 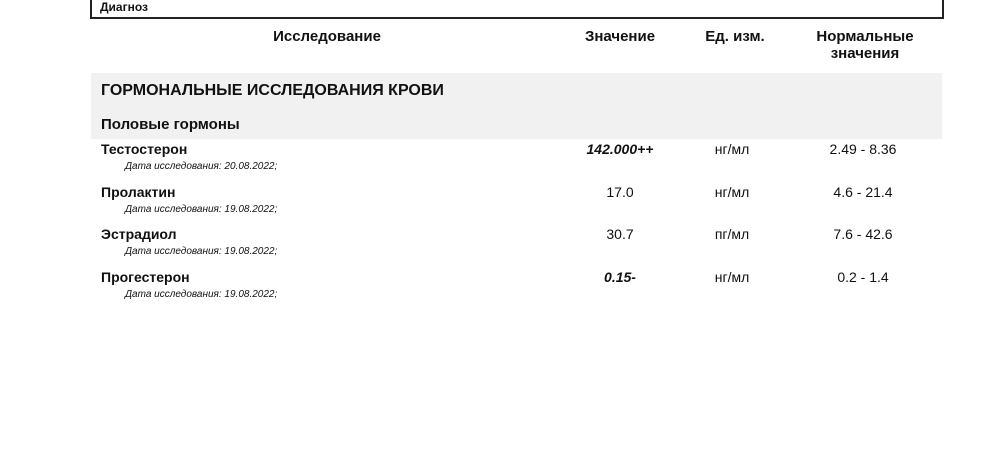 I want to click on header-normal-line1: Нормальные, so click(x=865, y=36).